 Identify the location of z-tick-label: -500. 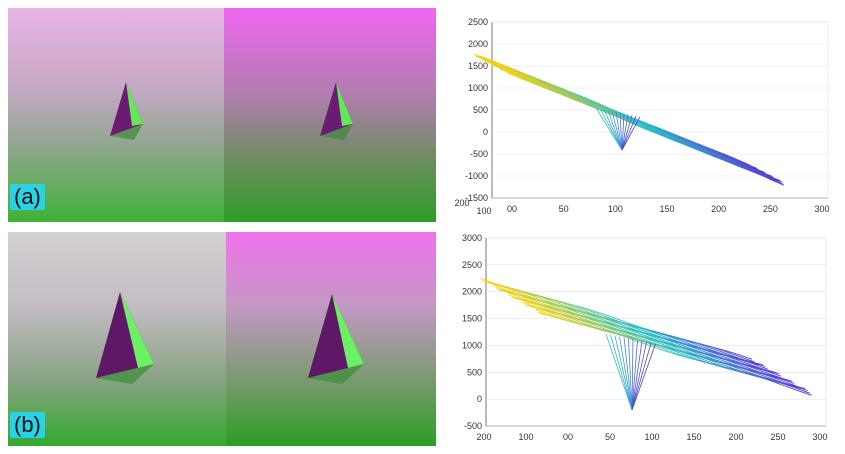
(473, 426).